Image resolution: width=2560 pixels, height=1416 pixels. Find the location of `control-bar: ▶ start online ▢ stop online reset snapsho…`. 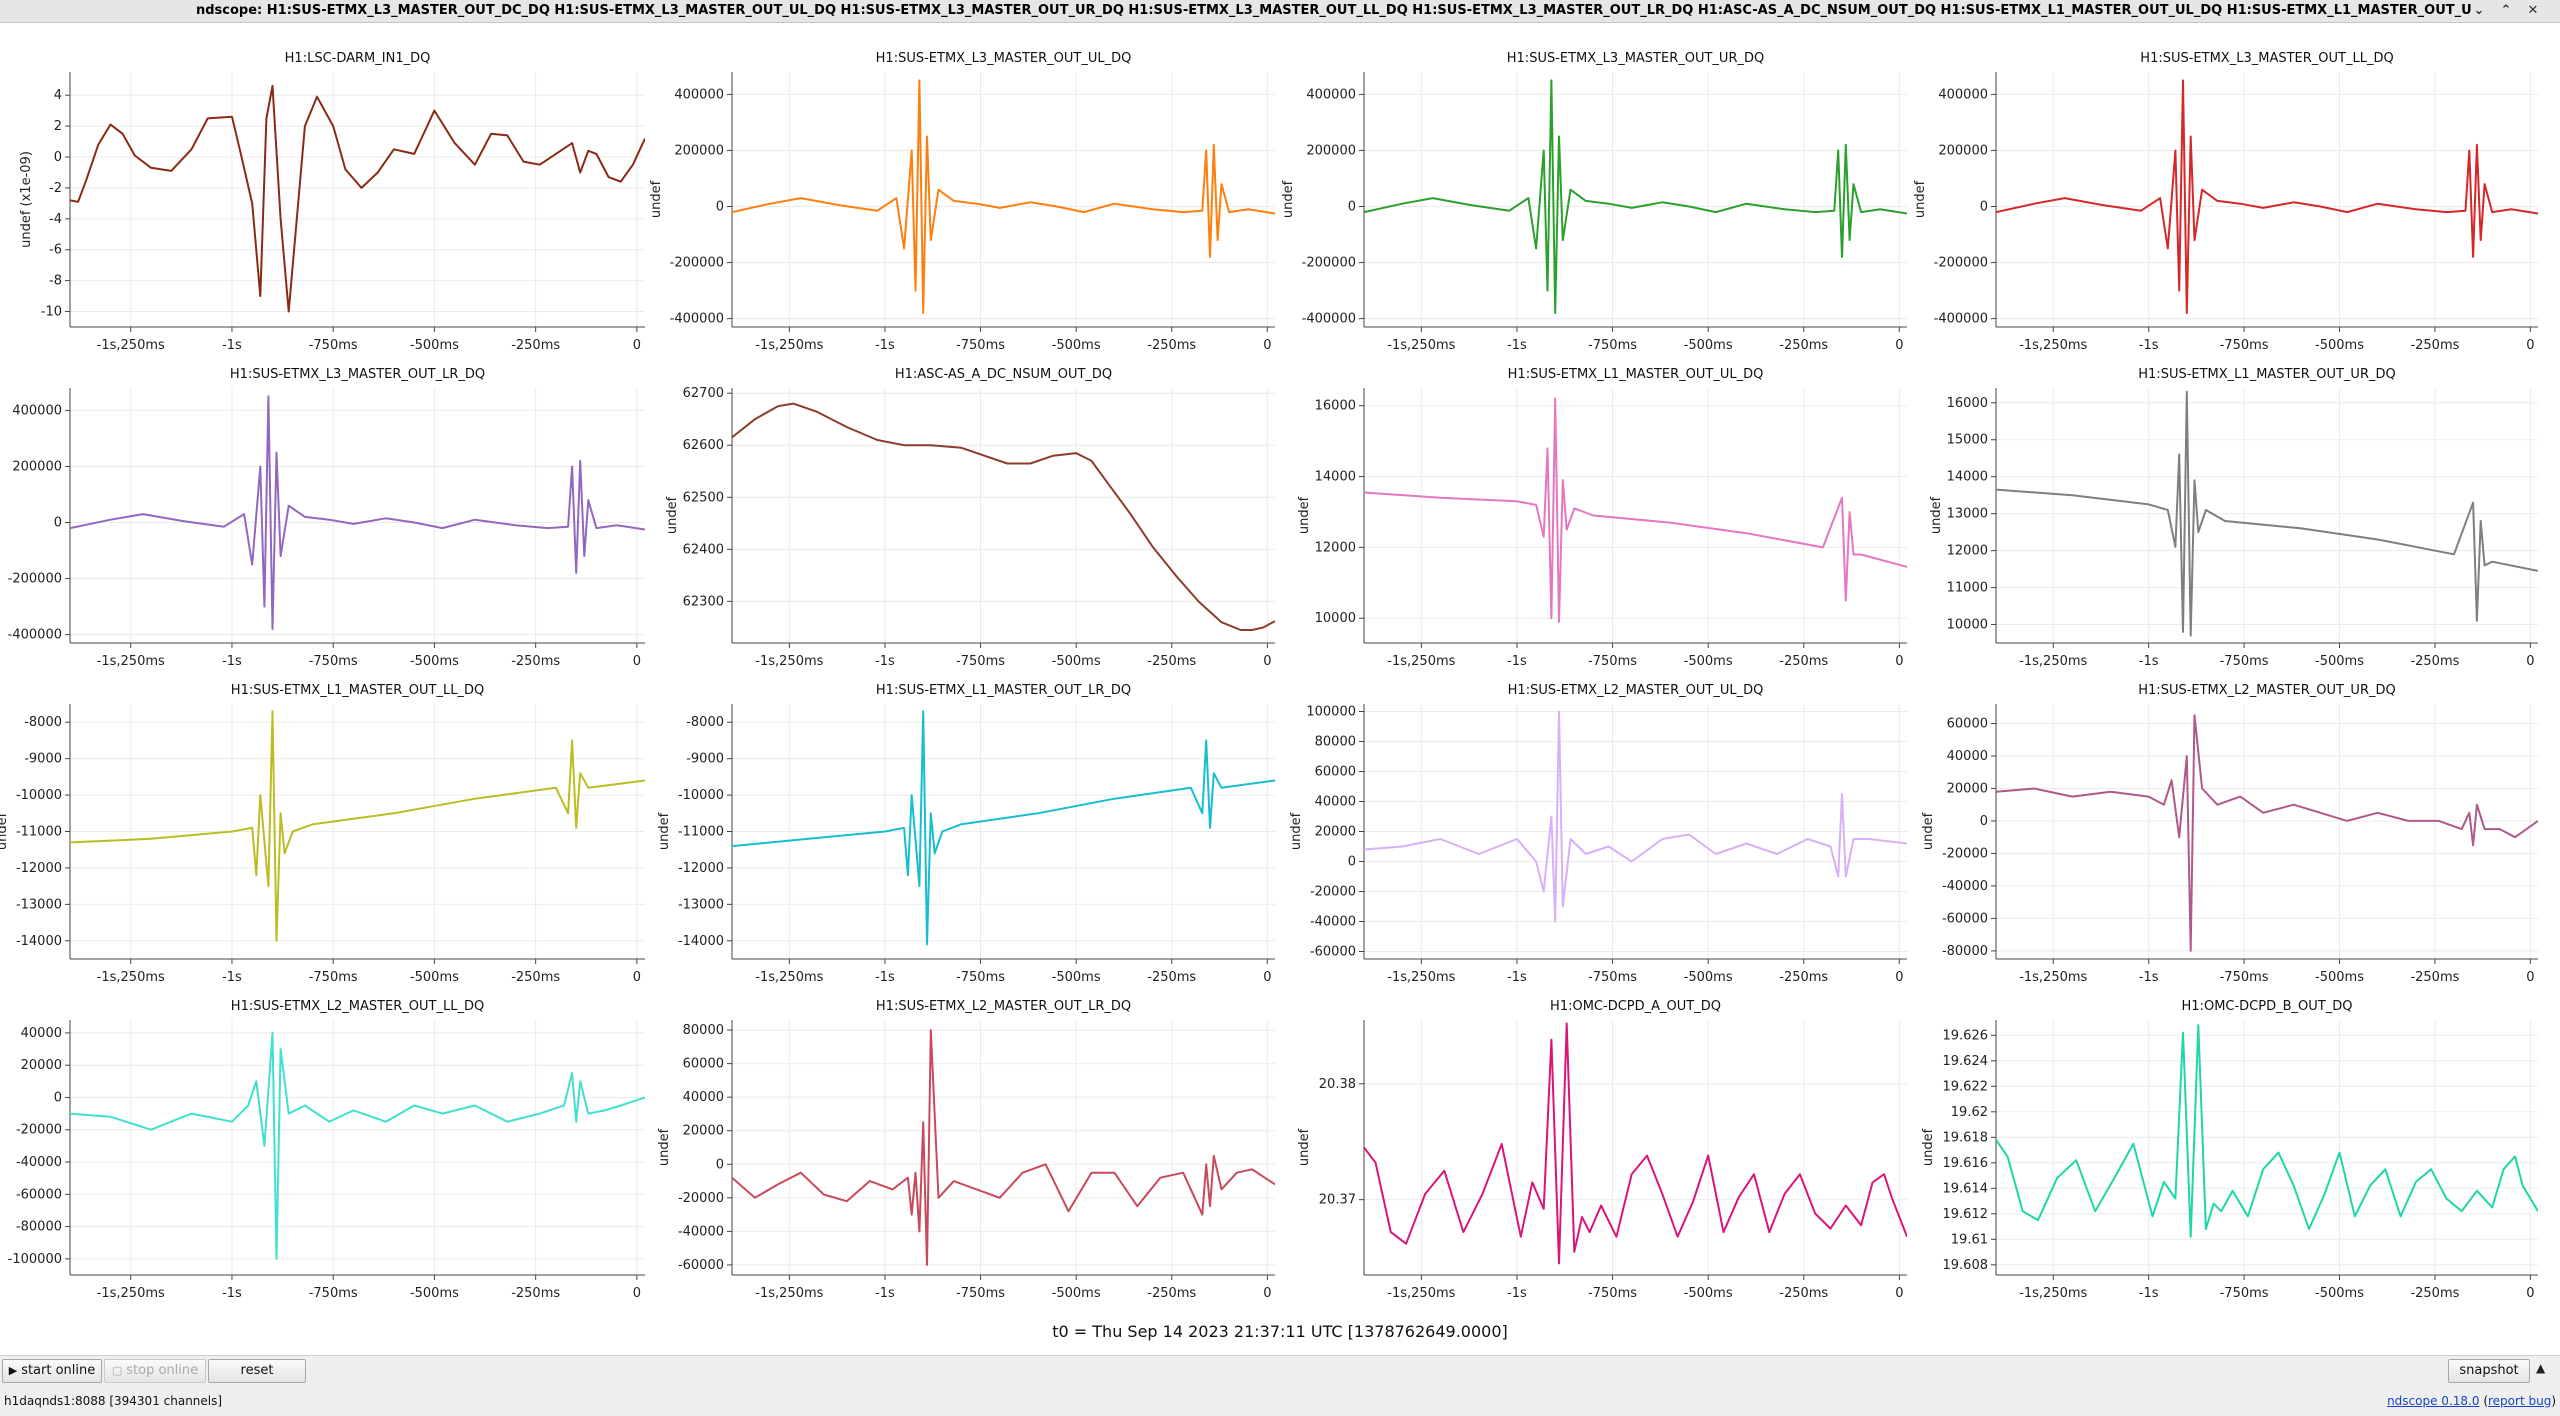

control-bar: ▶ start online ▢ stop online reset snapsho… is located at coordinates (1280, 1385).